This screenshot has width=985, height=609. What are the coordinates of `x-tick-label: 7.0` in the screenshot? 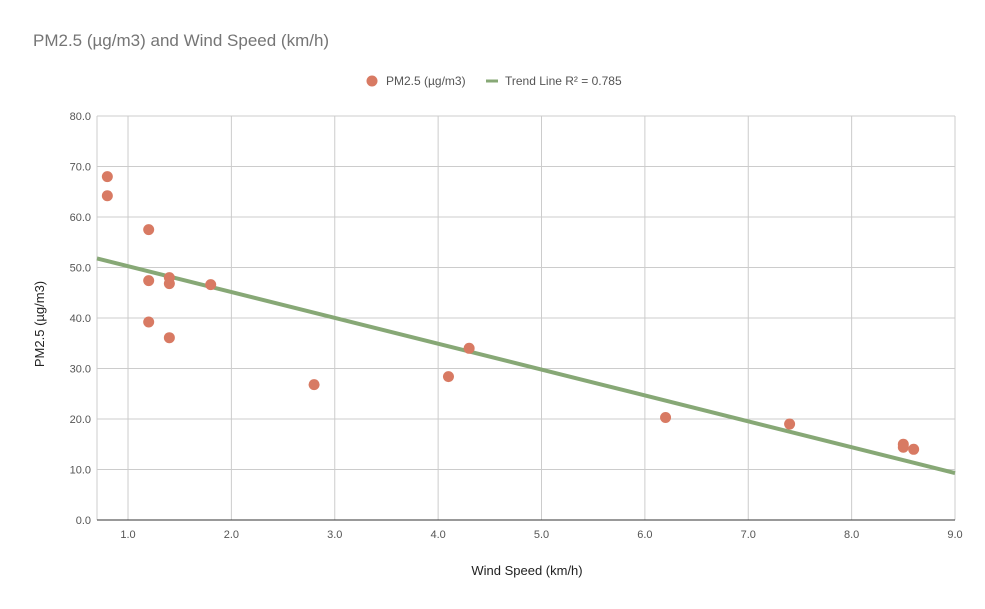 It's located at (748, 535).